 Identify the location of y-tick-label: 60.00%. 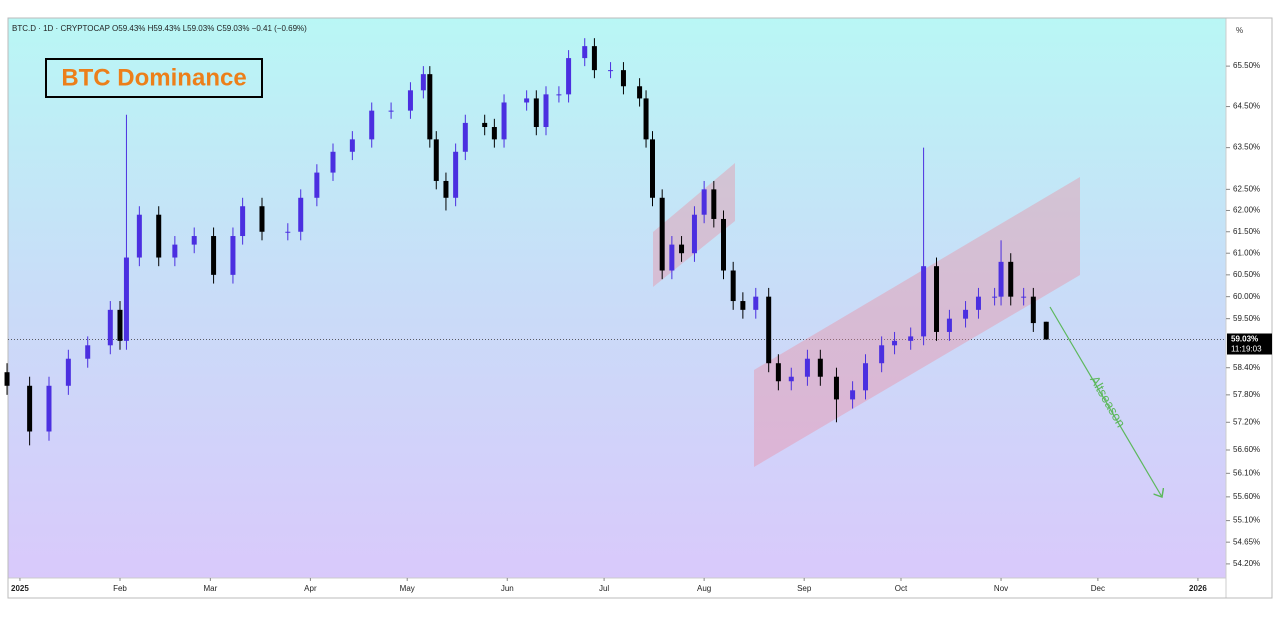
(1246, 296).